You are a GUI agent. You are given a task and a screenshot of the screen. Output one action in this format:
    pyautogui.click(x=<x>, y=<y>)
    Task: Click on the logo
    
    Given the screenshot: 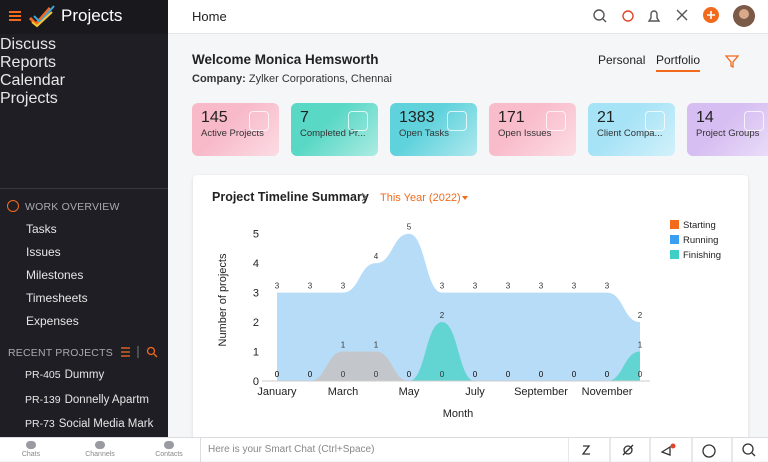 What is the action you would take?
    pyautogui.click(x=41, y=16)
    